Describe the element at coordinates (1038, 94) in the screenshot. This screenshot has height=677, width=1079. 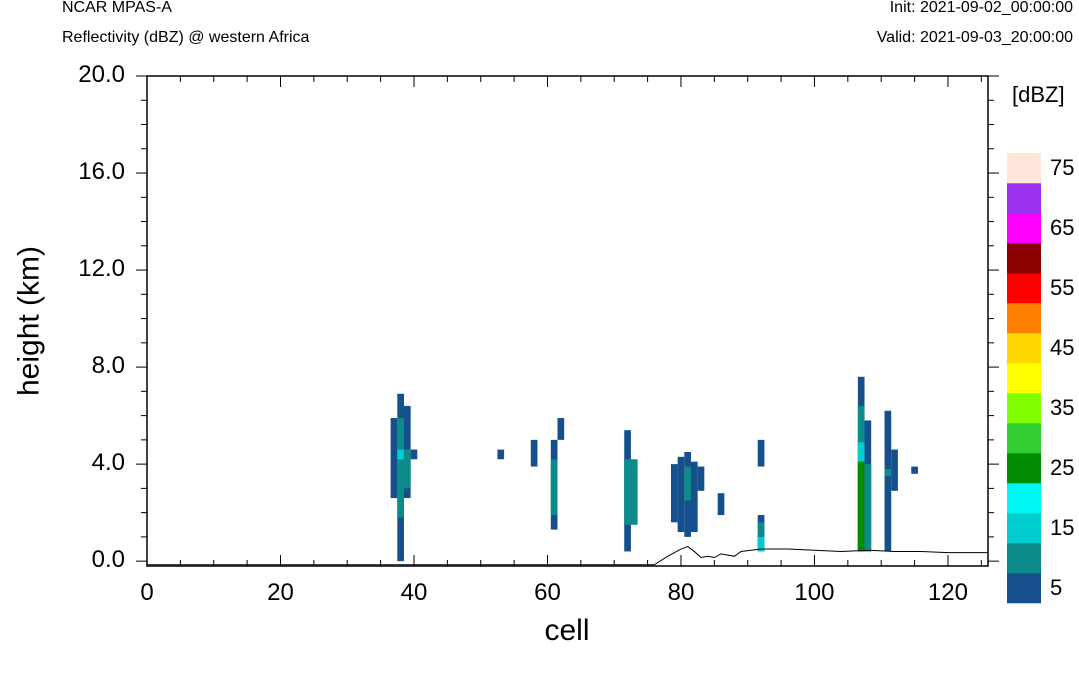
I see `colorbar-label: [dBZ]` at that location.